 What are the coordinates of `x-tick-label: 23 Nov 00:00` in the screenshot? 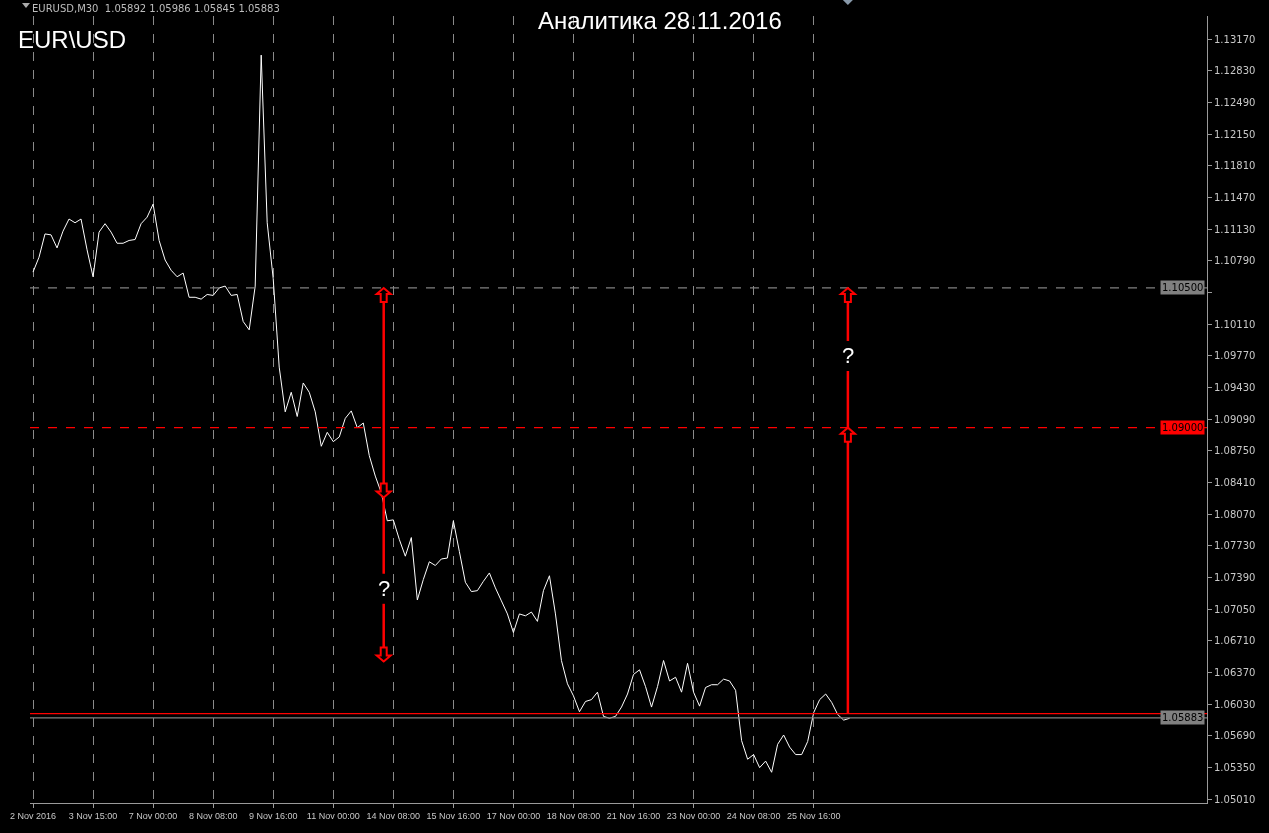 It's located at (693, 815).